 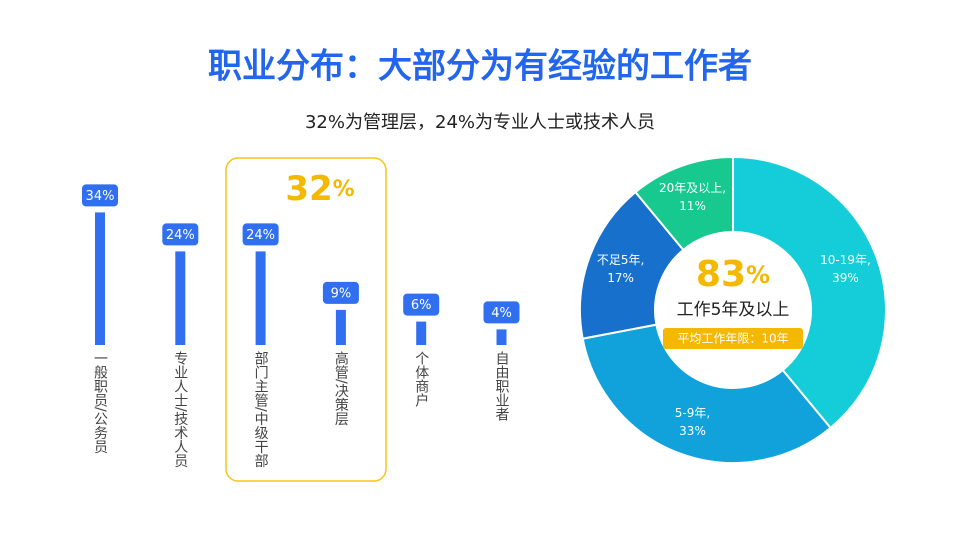 I want to click on value-label: 6%, so click(x=421, y=305).